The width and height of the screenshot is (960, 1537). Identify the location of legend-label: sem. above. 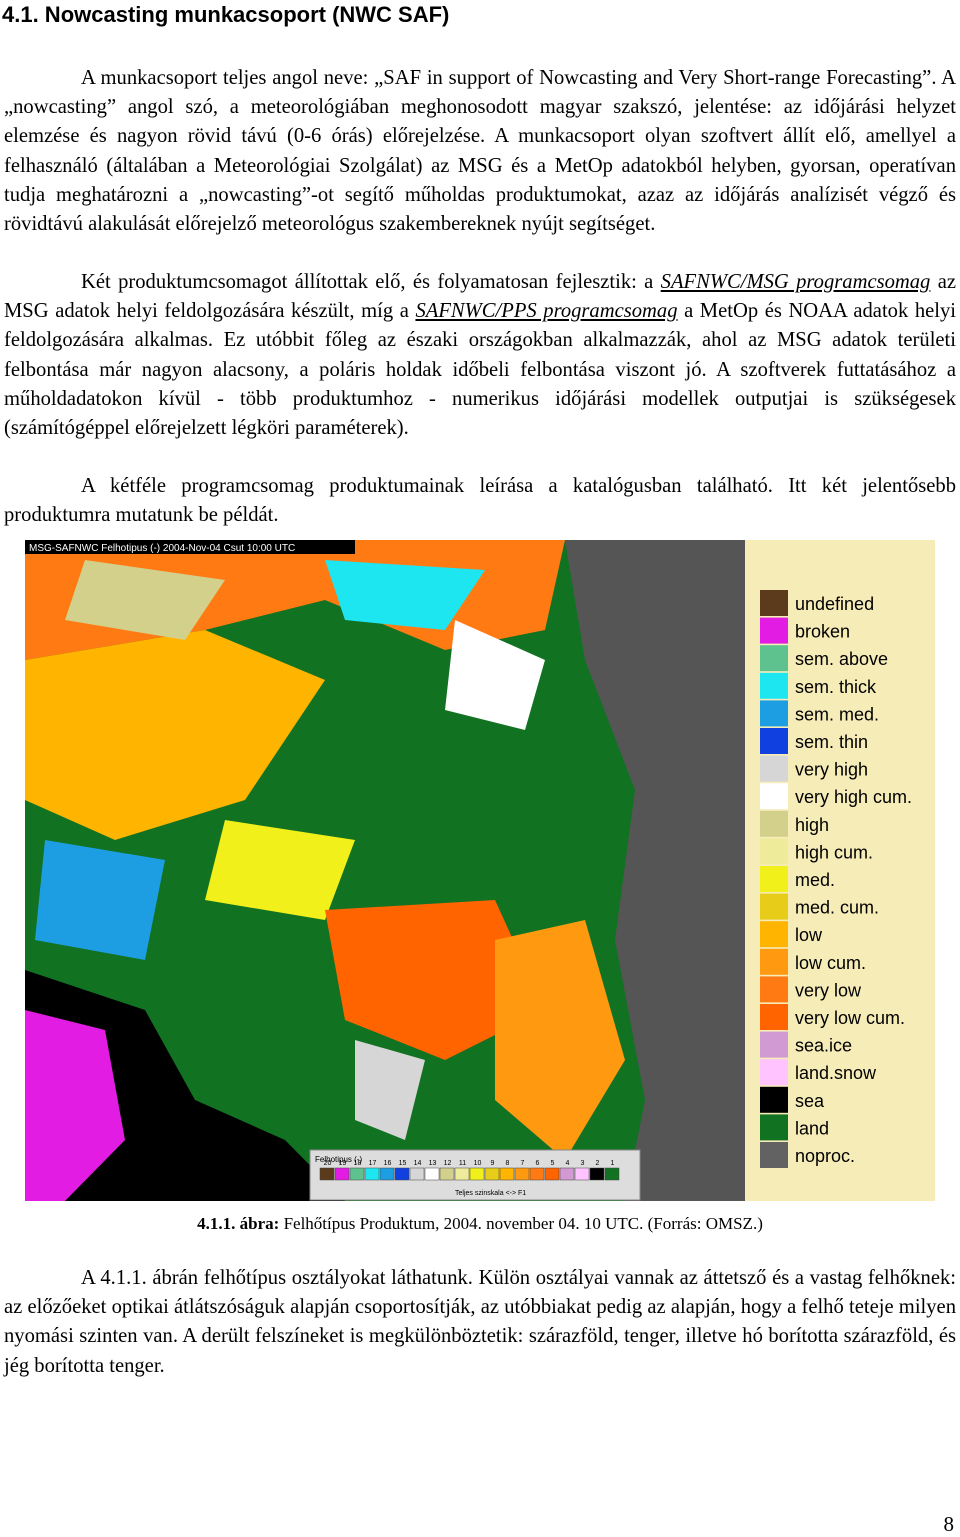
(841, 659).